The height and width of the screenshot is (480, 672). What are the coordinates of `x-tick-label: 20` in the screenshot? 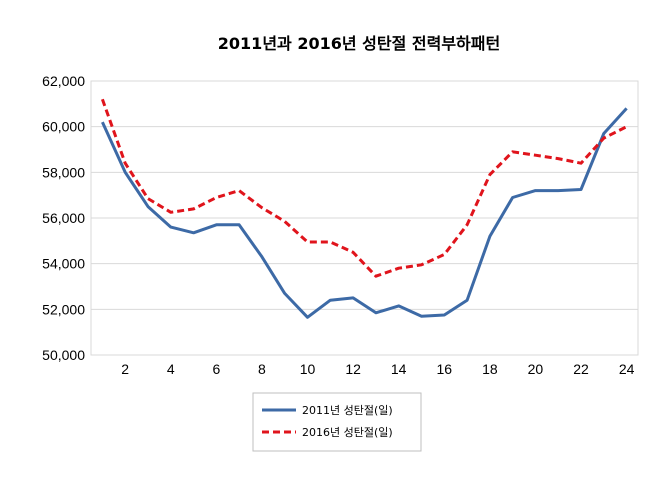 It's located at (536, 369).